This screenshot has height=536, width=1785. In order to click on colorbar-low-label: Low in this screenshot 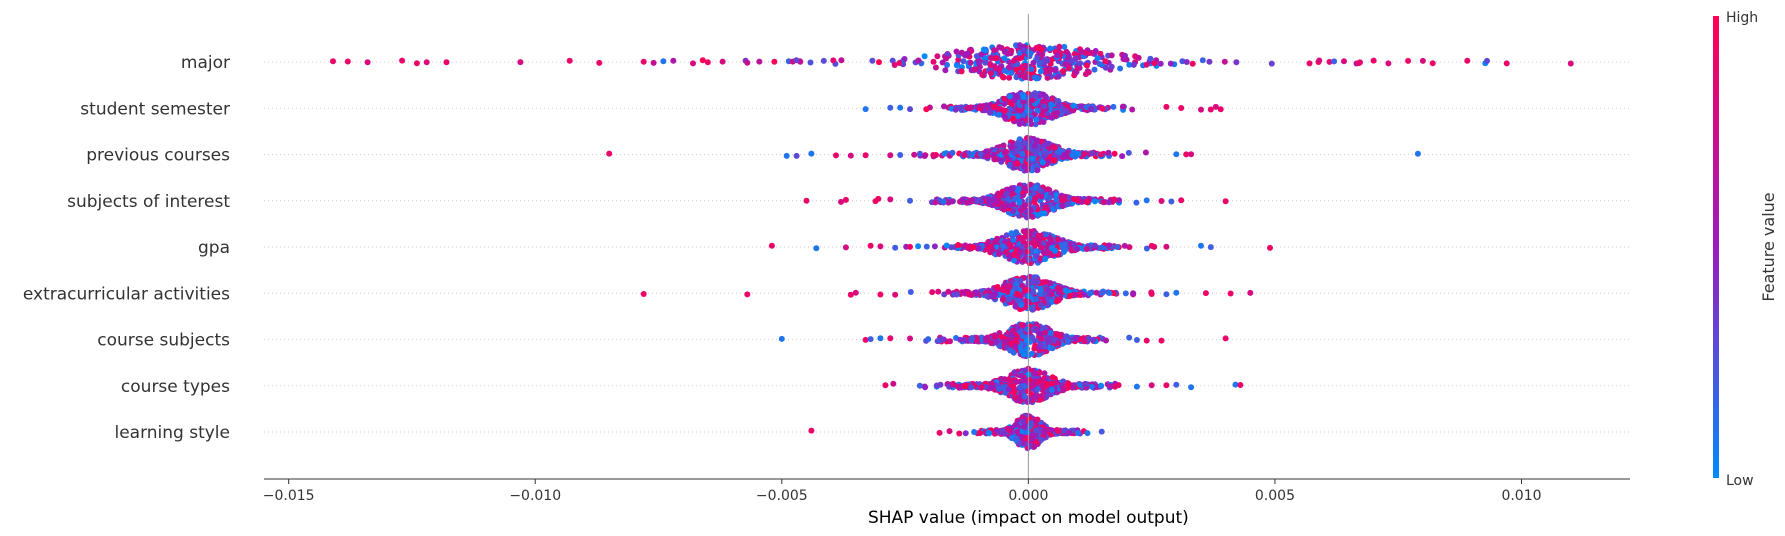, I will do `click(1740, 481)`.